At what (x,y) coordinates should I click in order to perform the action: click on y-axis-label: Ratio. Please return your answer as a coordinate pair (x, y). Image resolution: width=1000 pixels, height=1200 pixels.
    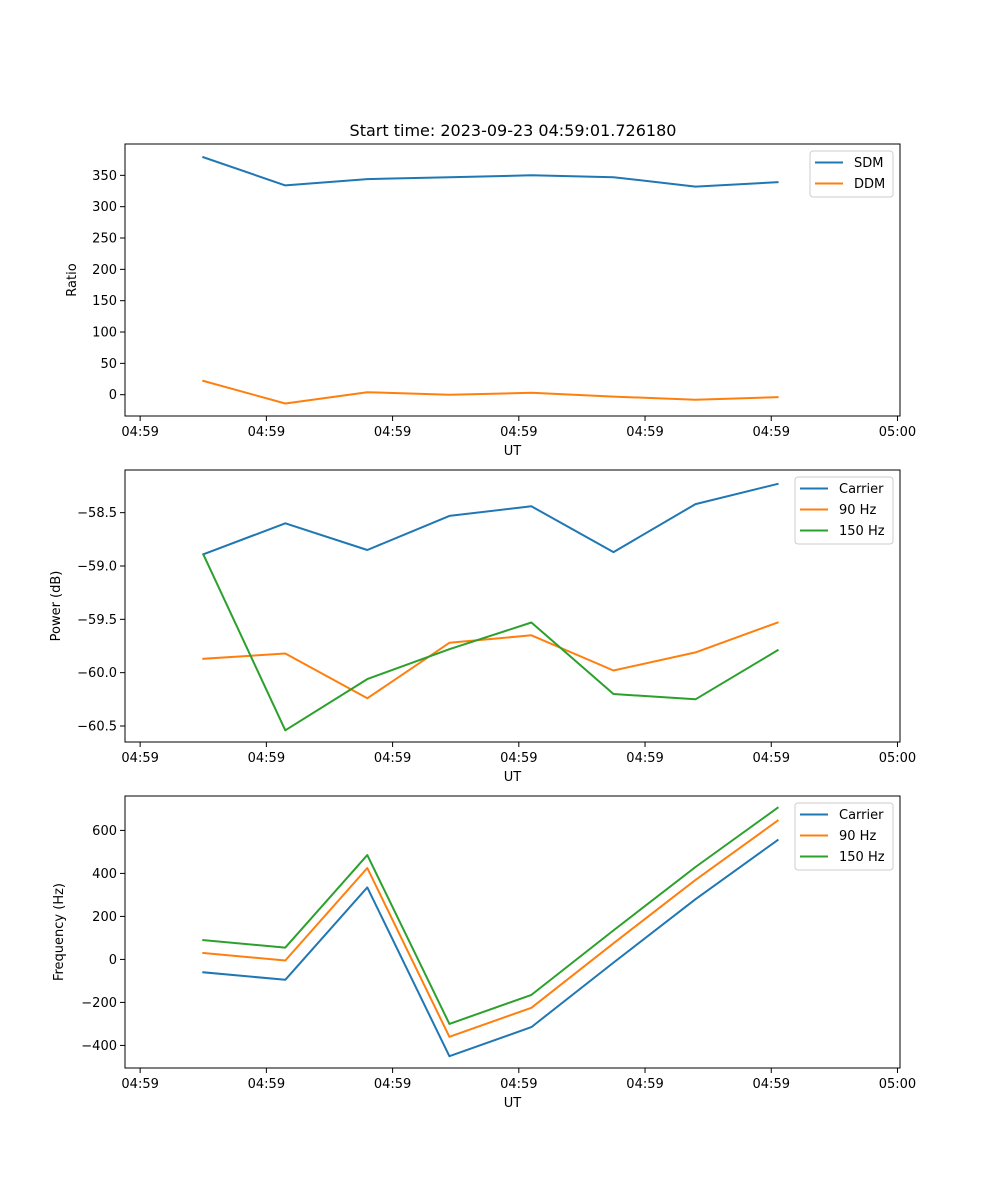
    Looking at the image, I should click on (72, 279).